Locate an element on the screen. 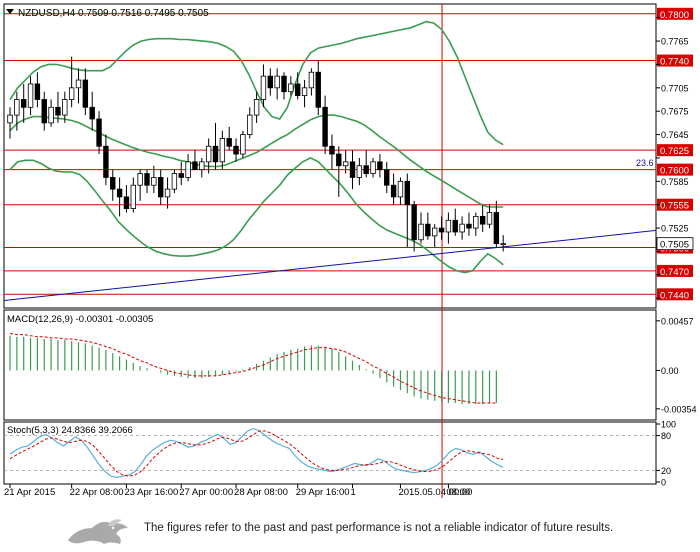 The image size is (700, 552). time-tick-label: 23 Apr 16:00 is located at coordinates (151, 492).